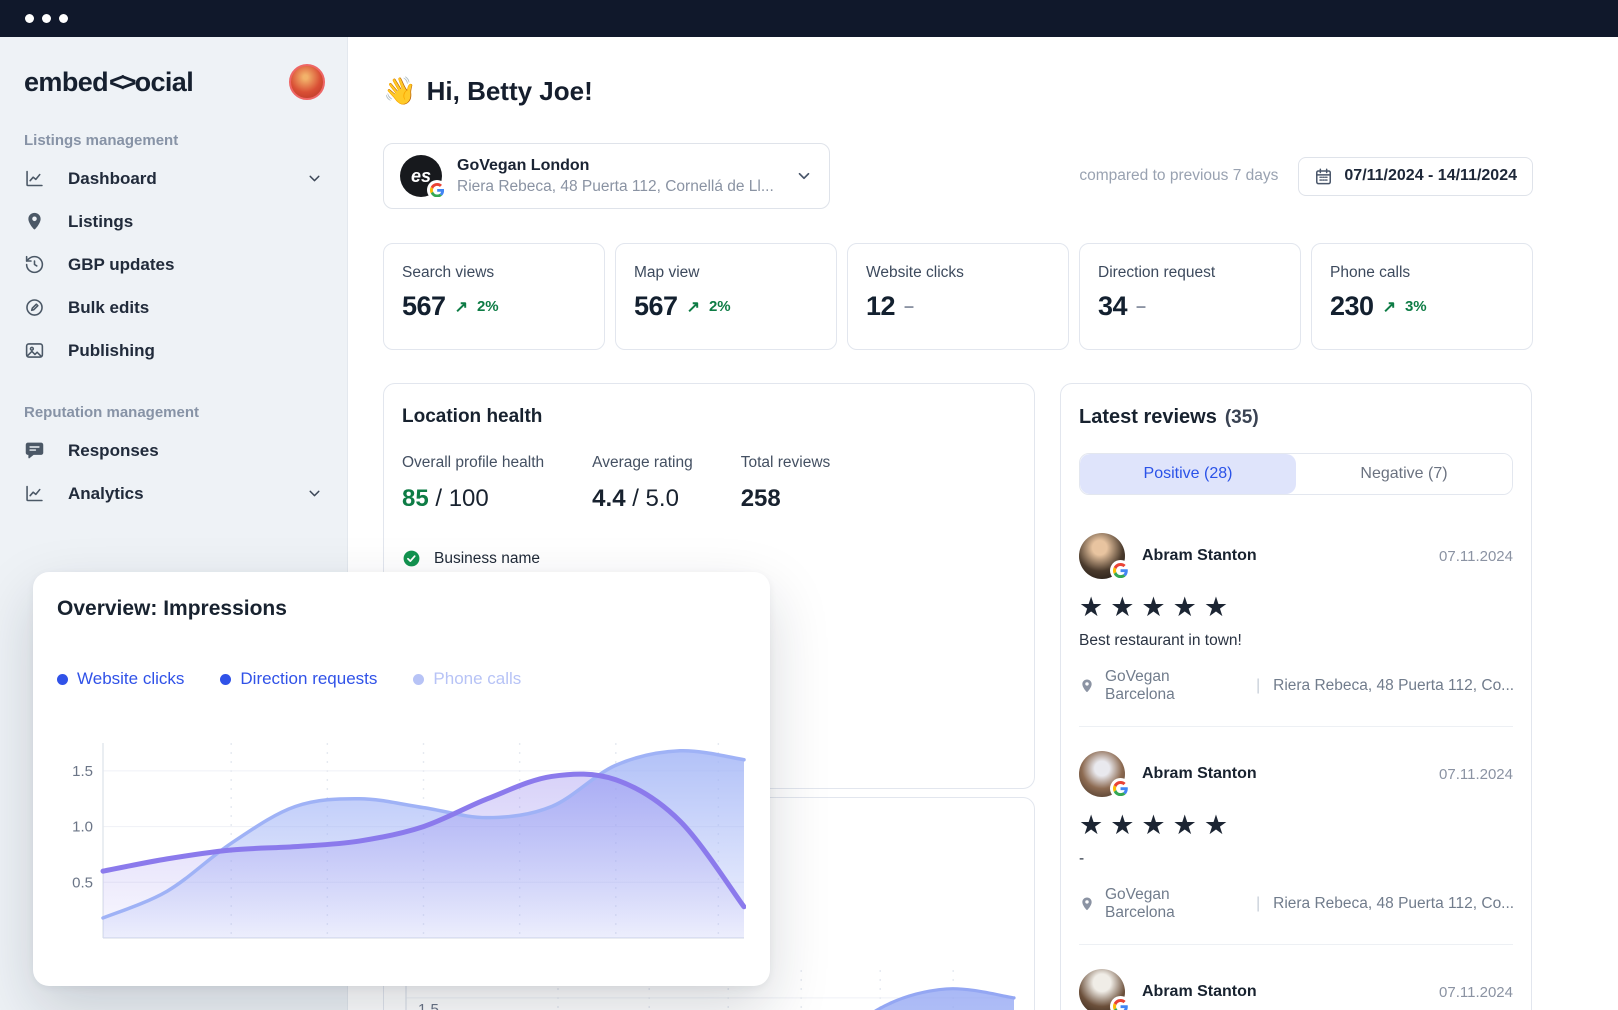  I want to click on review-text: -, so click(1082, 858).